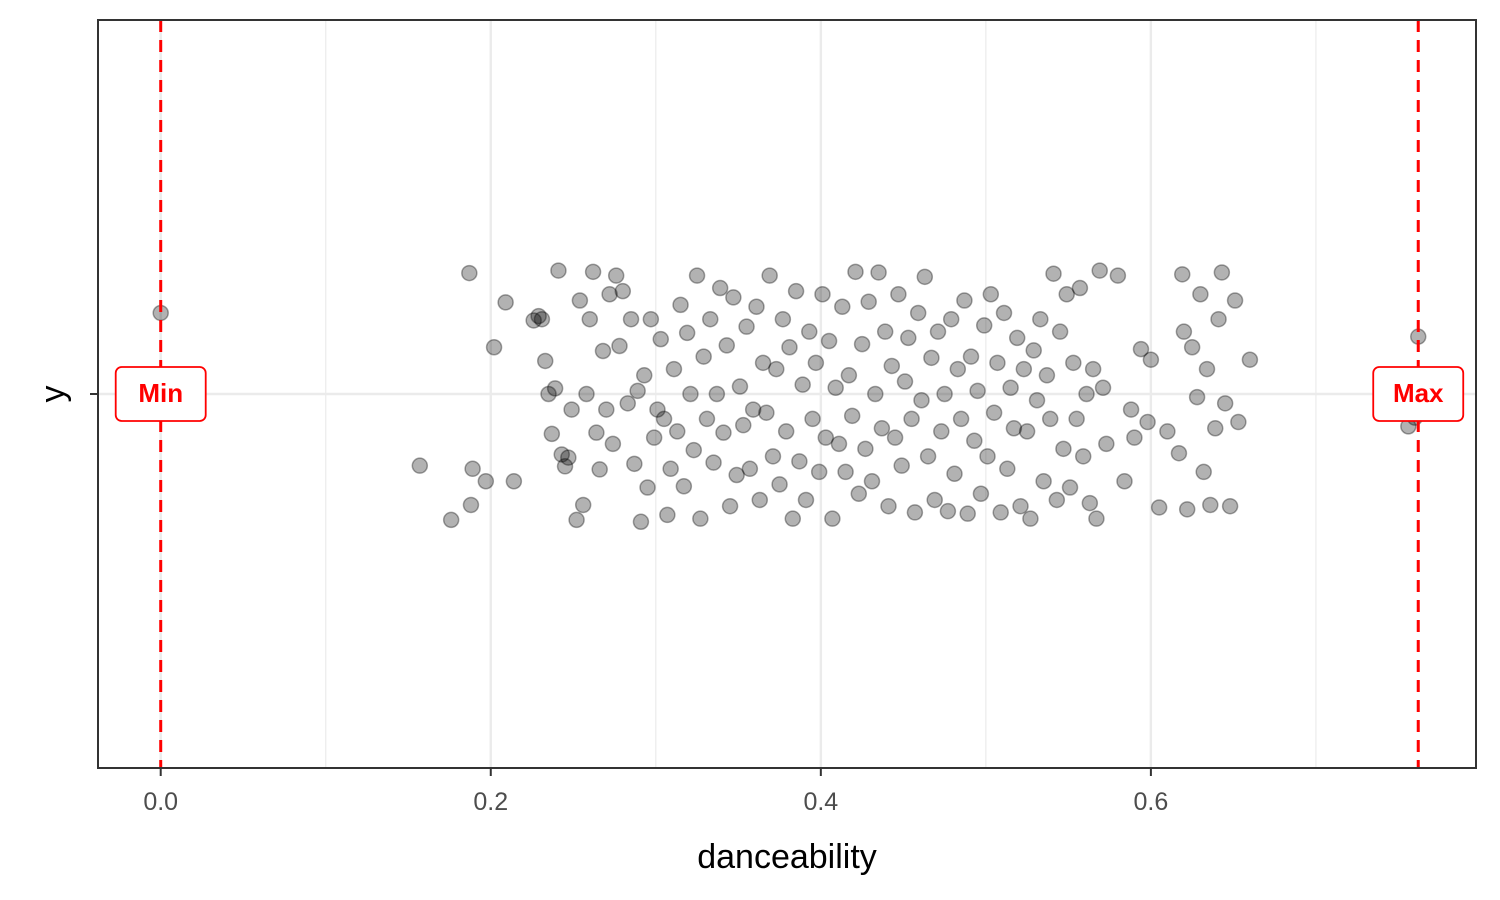  What do you see at coordinates (1151, 802) in the screenshot?
I see `x-tick-label: 0.6` at bounding box center [1151, 802].